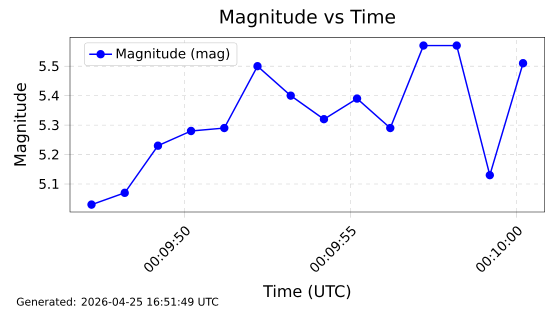 Image resolution: width=560 pixels, height=314 pixels. I want to click on x-axis-title: Time (UTC), so click(306, 292).